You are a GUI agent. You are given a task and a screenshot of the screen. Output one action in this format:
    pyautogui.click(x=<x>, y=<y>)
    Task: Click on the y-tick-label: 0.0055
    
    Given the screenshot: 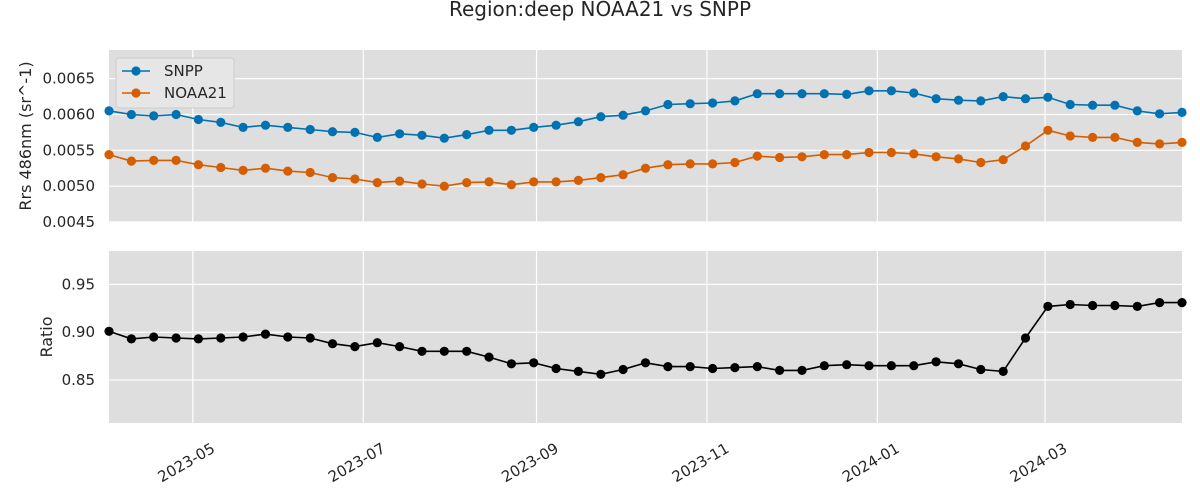 What is the action you would take?
    pyautogui.click(x=69, y=150)
    